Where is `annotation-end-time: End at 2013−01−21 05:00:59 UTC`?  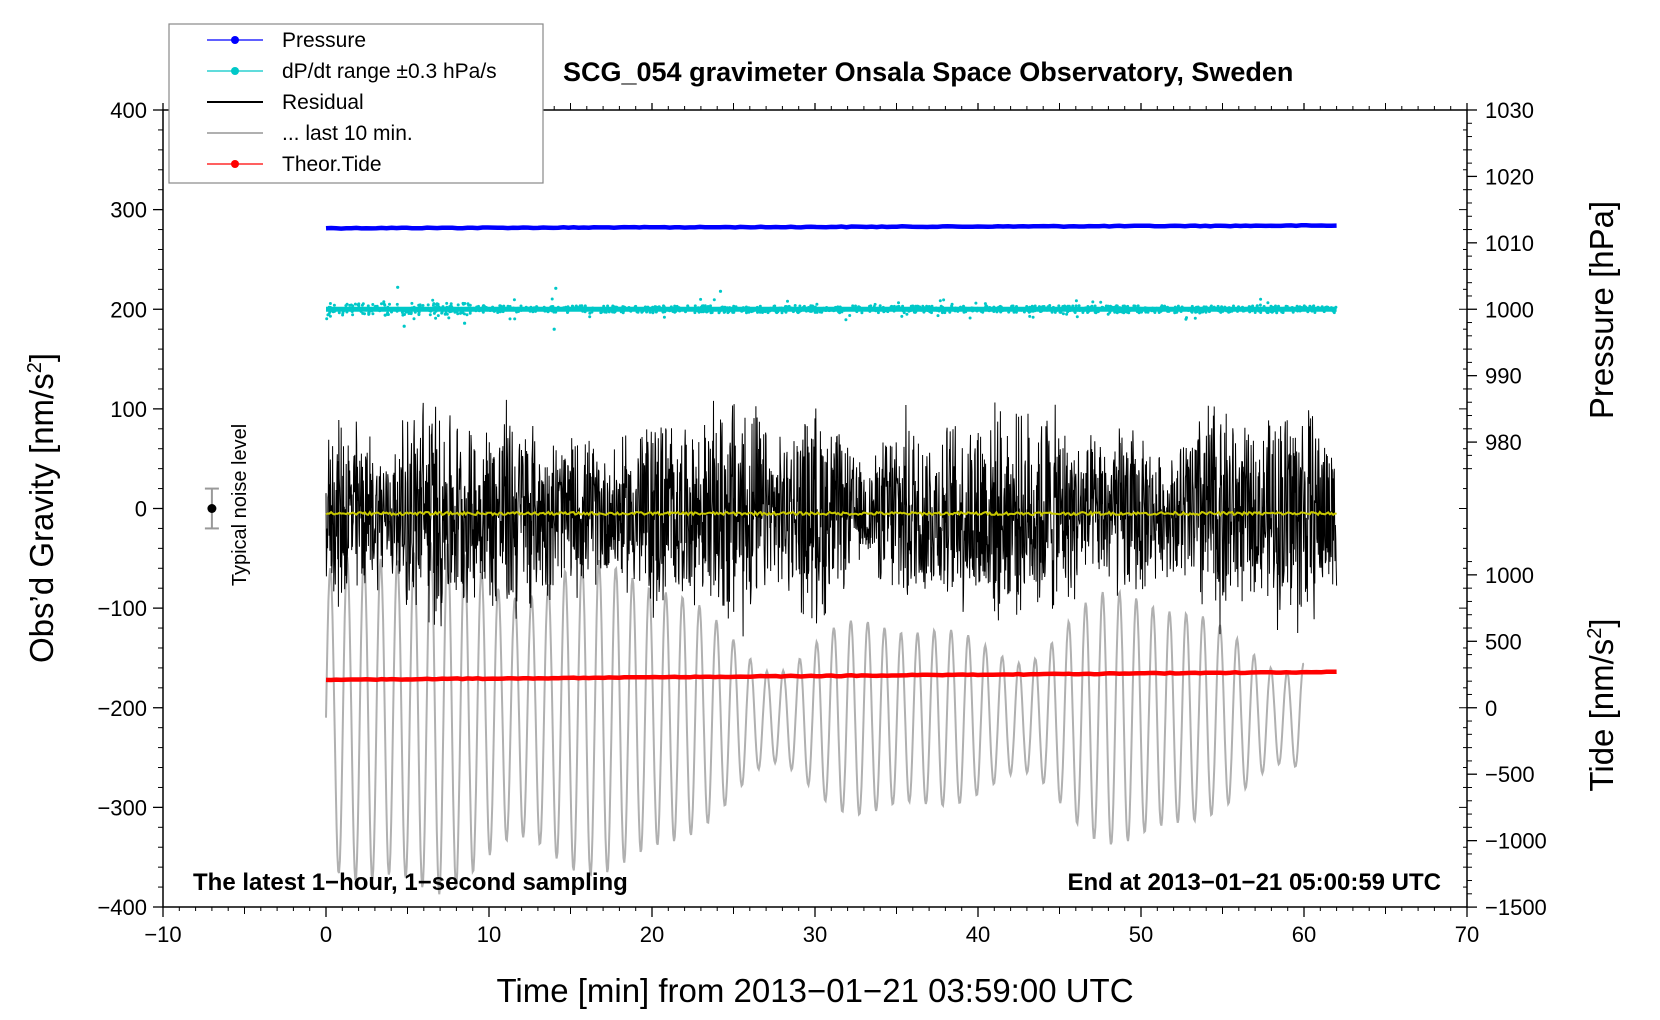
annotation-end-time: End at 2013−01−21 05:00:59 UTC is located at coordinates (1254, 882).